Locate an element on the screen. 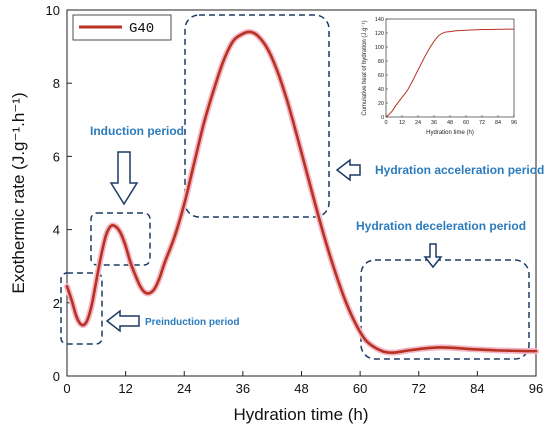 Image resolution: width=550 pixels, height=432 pixels. x-tick-label: 0 is located at coordinates (66, 388).